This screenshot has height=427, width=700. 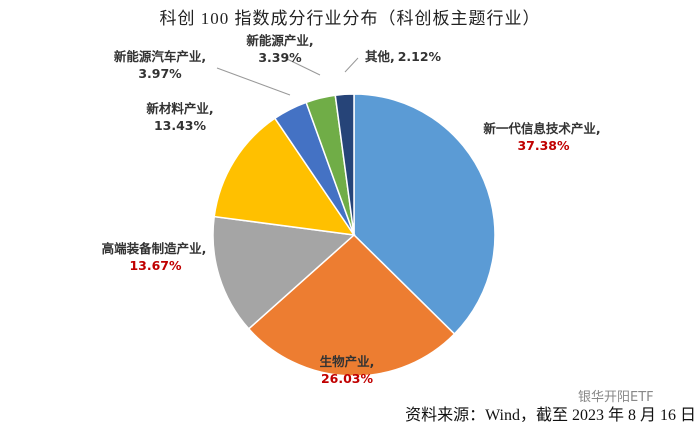 I want to click on watermark: 银华开阳ETF, so click(x=616, y=397).